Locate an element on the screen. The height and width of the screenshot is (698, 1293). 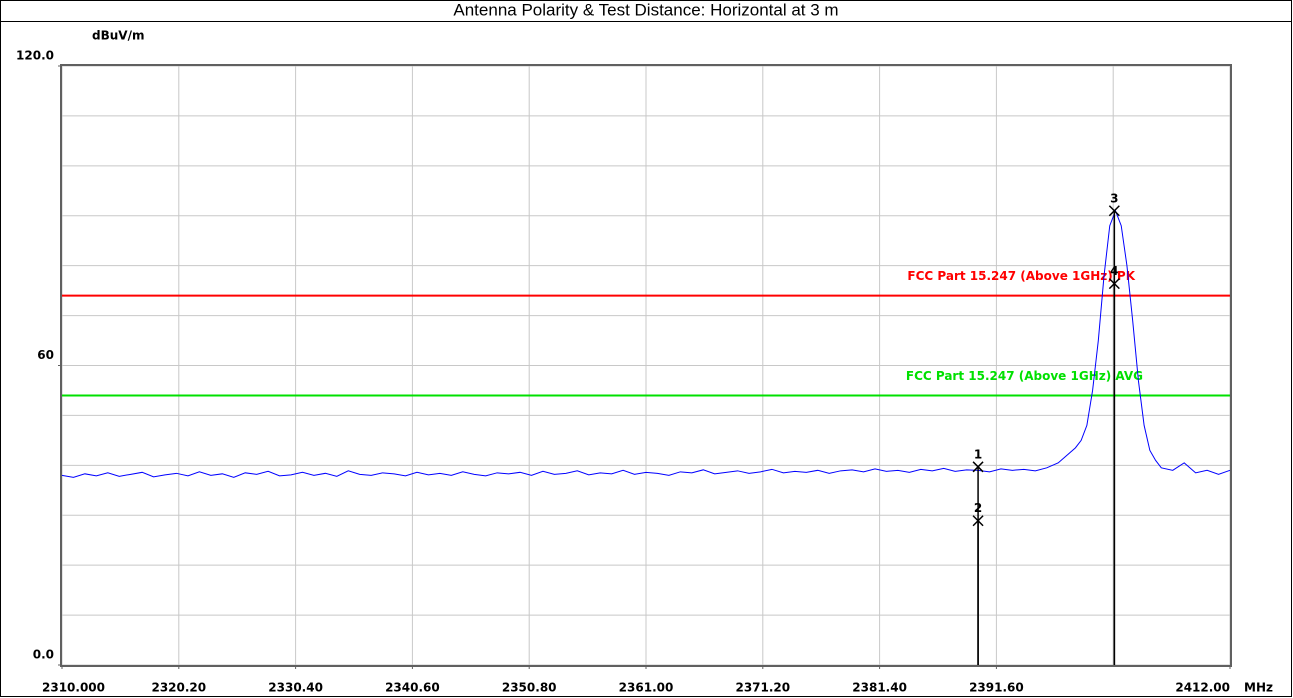
x-tick-label: 2412.00 is located at coordinates (1202, 688).